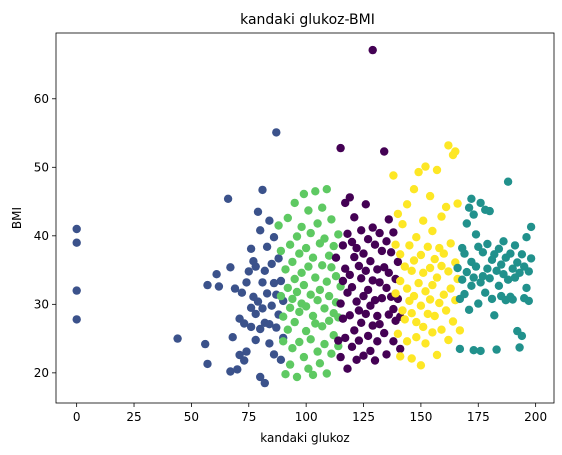  What do you see at coordinates (363, 417) in the screenshot?
I see `x-tick-label: 125` at bounding box center [363, 417].